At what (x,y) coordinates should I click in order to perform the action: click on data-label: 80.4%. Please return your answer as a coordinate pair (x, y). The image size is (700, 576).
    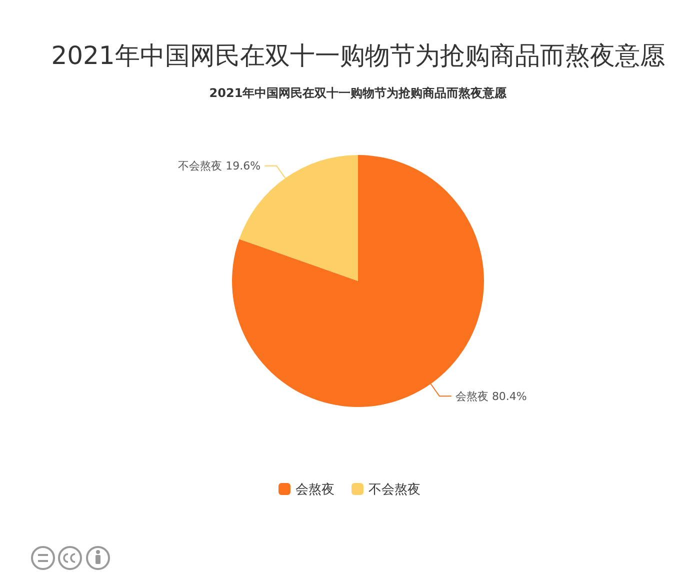
    Looking at the image, I should click on (509, 396).